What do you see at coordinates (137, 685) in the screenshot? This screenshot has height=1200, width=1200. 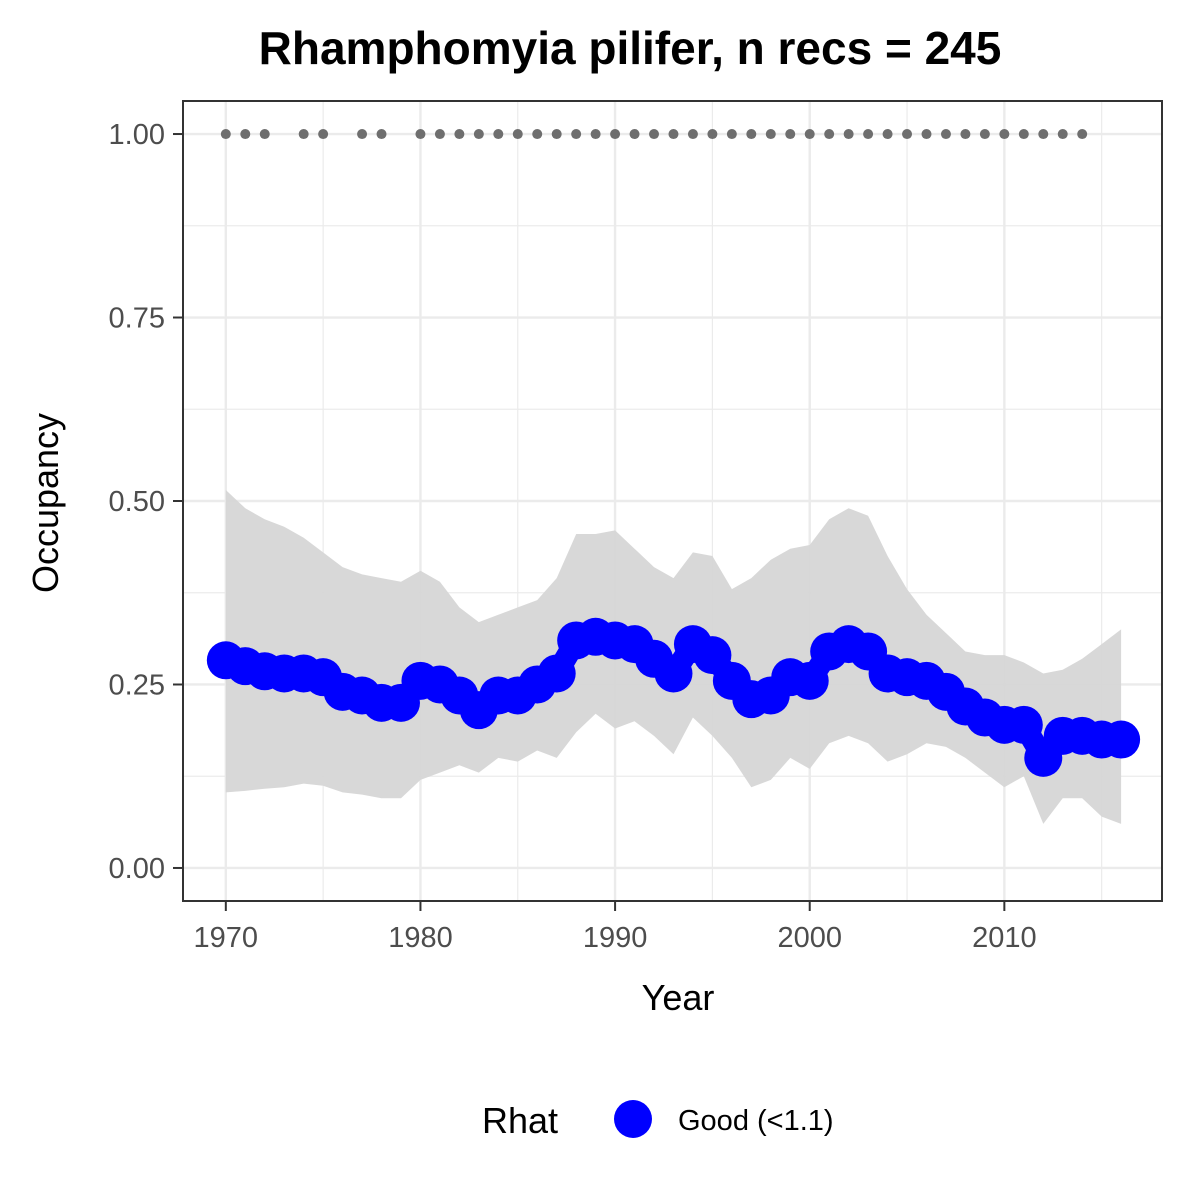 I see `y-tick-label: 0.25` at bounding box center [137, 685].